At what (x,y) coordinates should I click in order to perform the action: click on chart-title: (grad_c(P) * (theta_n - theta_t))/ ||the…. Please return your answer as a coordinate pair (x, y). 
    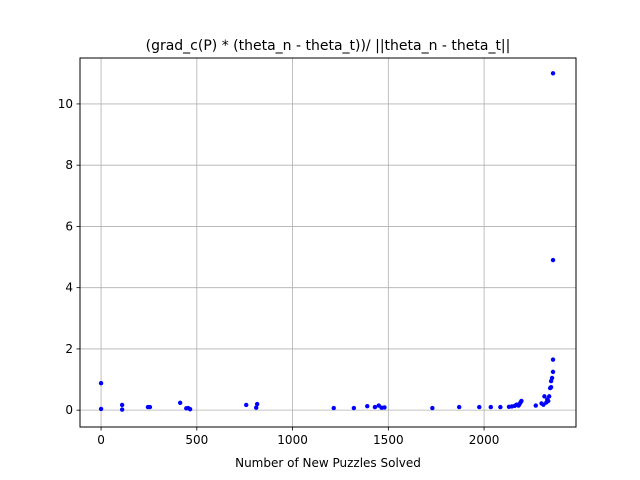
    Looking at the image, I should click on (328, 46).